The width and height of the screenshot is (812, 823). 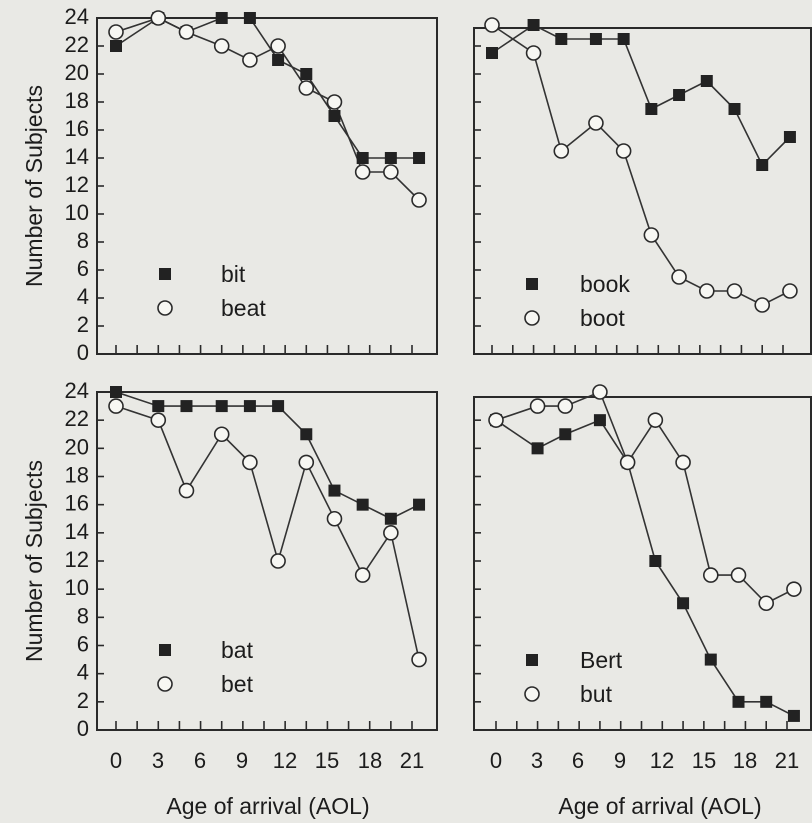 I want to click on x-tick-label: 18, so click(x=370, y=760).